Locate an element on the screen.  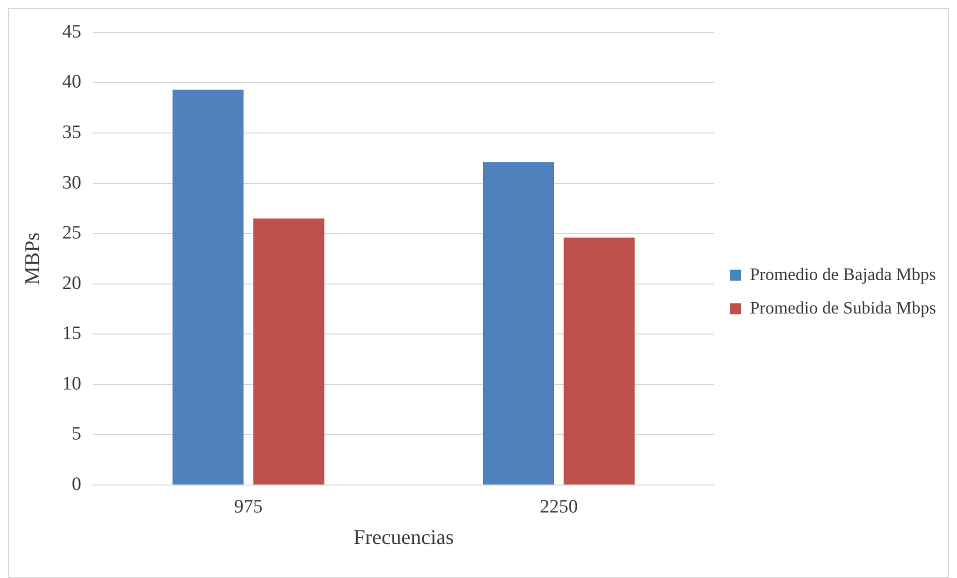
y-tick-label: 15 is located at coordinates (72, 333).